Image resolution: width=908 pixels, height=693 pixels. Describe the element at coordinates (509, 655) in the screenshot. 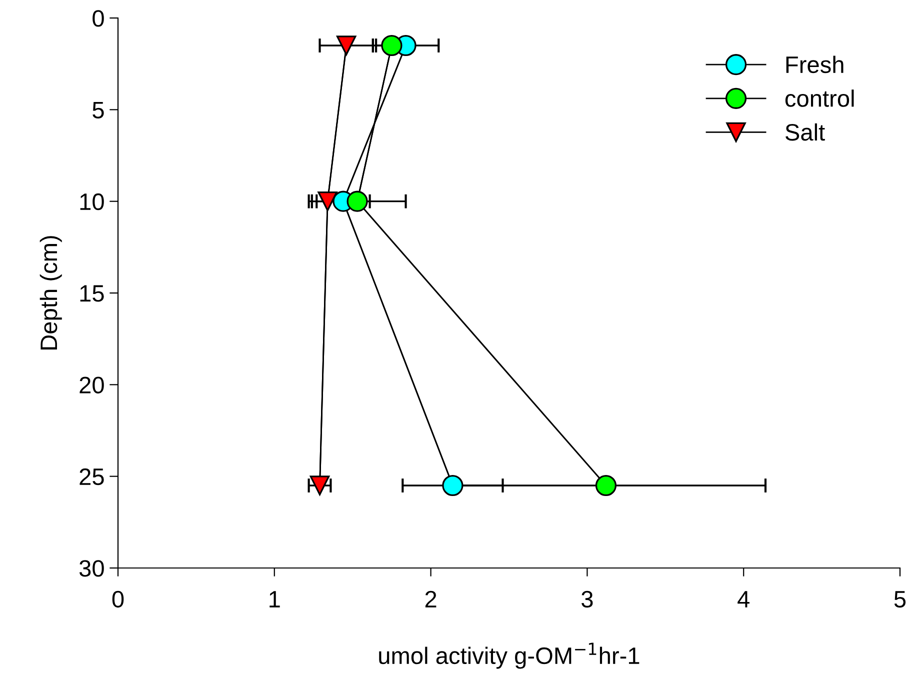

I see `x-axis-title: umol activity g-OM$^{−1}$hr-1` at that location.